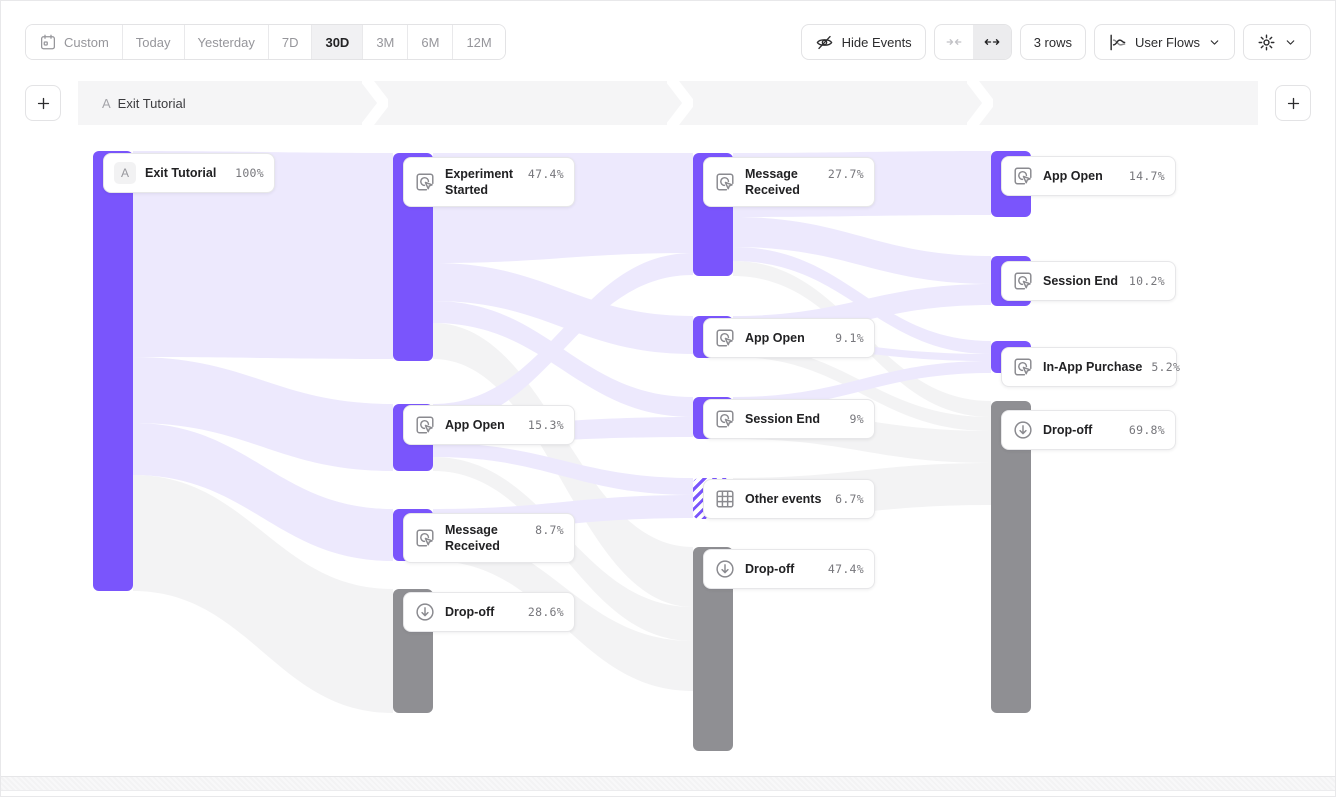 This screenshot has width=1336, height=797. What do you see at coordinates (545, 612) in the screenshot?
I see `node-percentage: 28.6%` at bounding box center [545, 612].